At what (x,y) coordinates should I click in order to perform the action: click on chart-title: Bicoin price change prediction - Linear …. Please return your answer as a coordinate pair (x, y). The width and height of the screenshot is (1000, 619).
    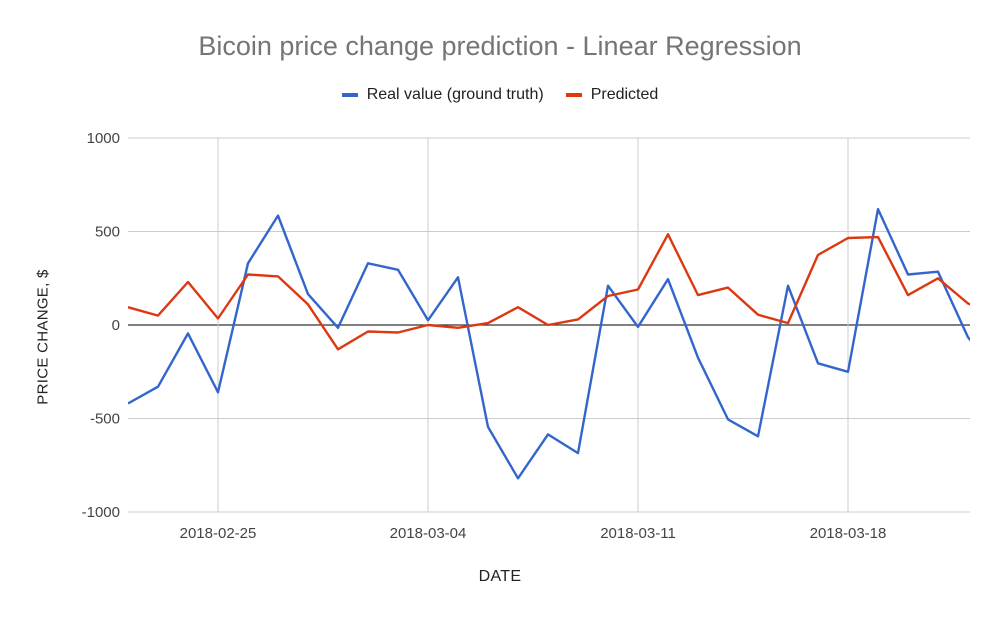
    Looking at the image, I should click on (500, 46).